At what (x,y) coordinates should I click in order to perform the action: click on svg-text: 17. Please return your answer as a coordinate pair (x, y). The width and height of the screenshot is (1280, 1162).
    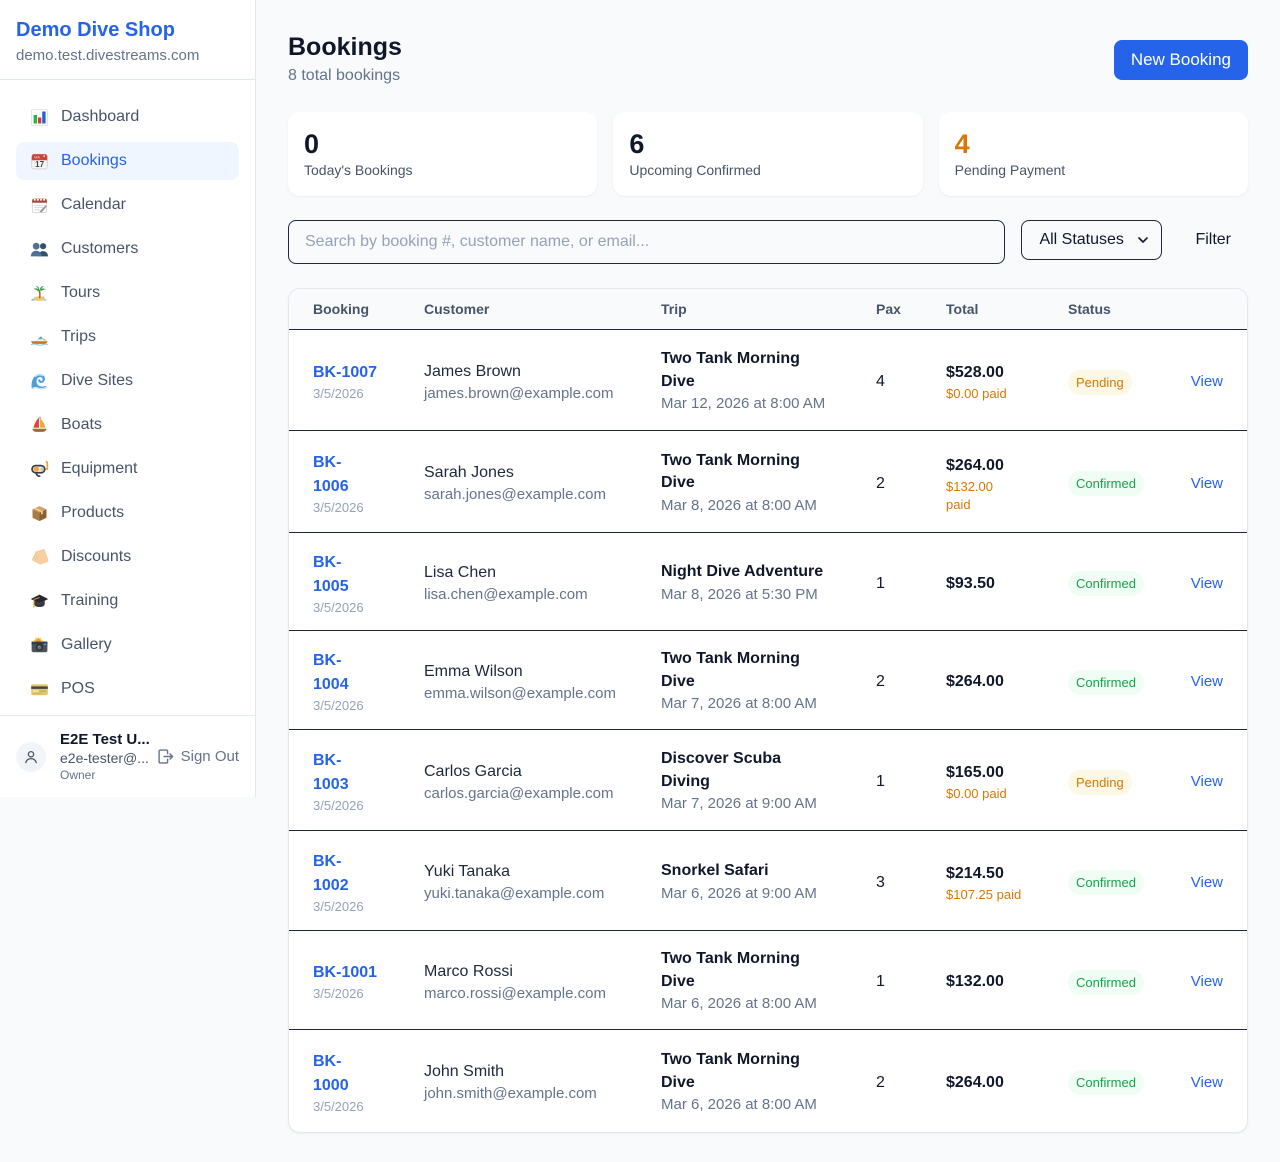
    Looking at the image, I should click on (39, 164).